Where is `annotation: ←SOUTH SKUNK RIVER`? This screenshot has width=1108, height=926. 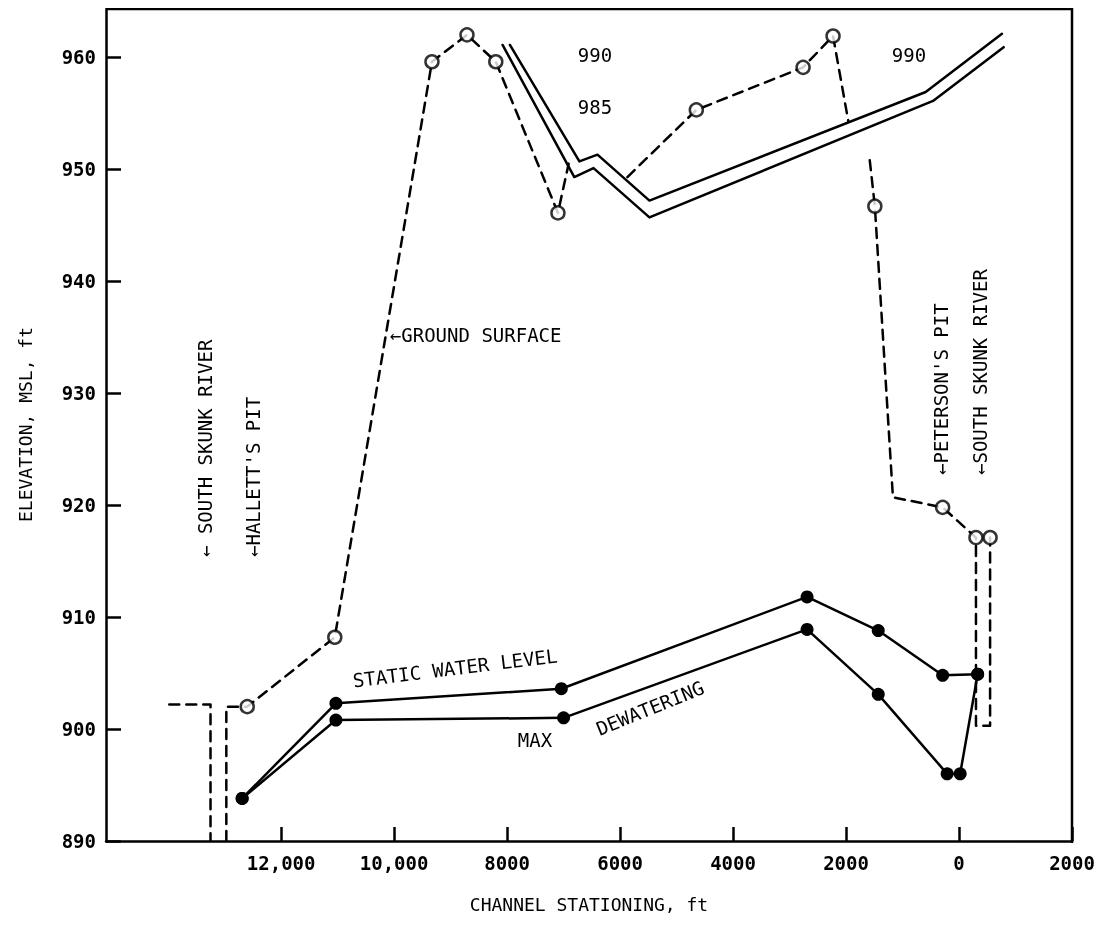
annotation: ←SOUTH SKUNK RIVER is located at coordinates (980, 371).